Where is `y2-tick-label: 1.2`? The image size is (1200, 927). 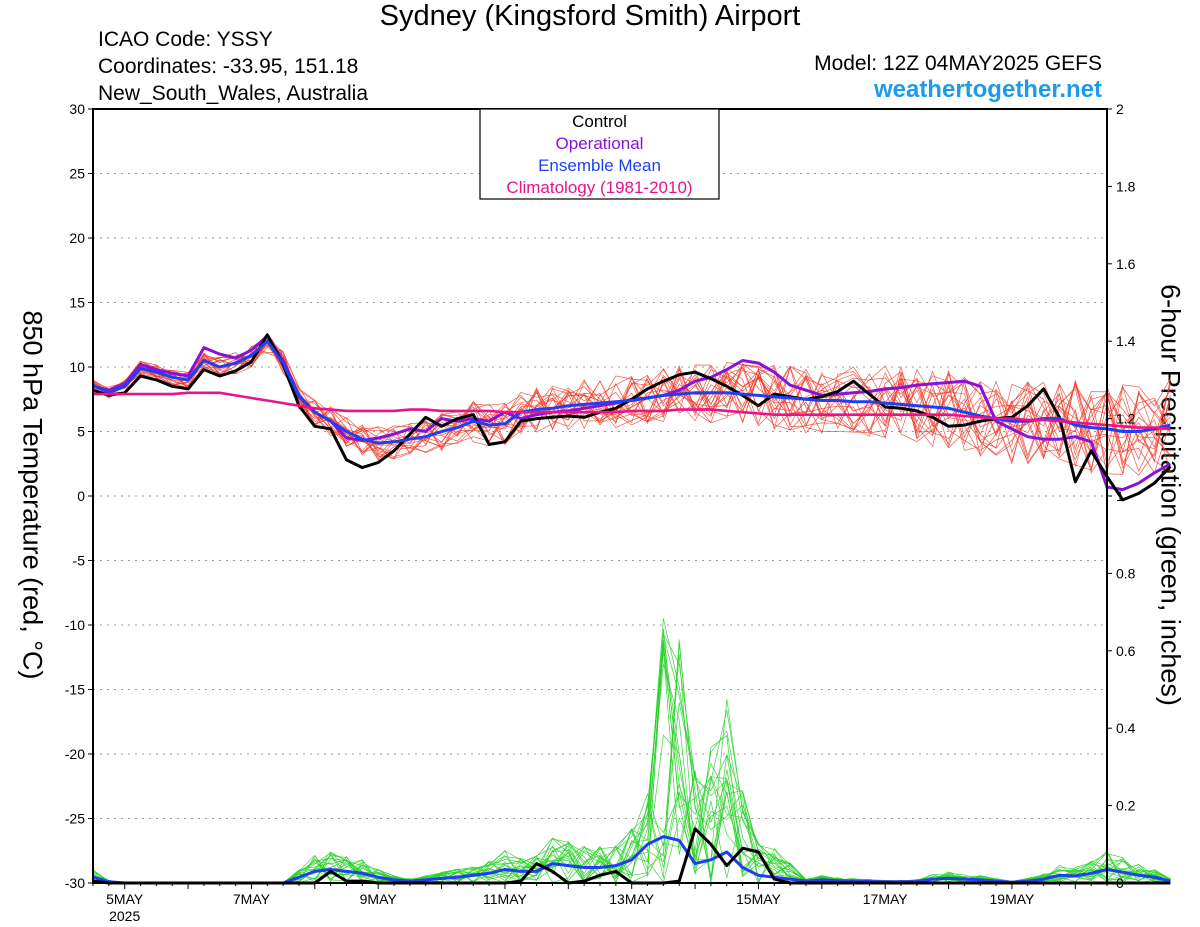
y2-tick-label: 1.2 is located at coordinates (1126, 419).